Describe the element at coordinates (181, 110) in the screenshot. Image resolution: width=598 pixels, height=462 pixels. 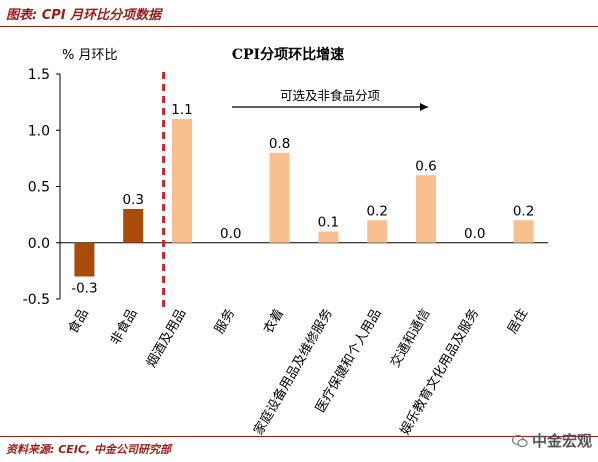
I see `value-label: 1.1` at that location.